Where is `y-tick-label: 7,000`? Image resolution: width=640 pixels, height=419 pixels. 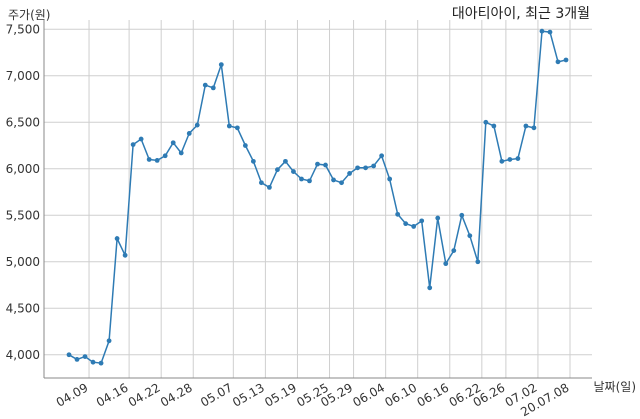 y-tick-label: 7,000 is located at coordinates (23, 76).